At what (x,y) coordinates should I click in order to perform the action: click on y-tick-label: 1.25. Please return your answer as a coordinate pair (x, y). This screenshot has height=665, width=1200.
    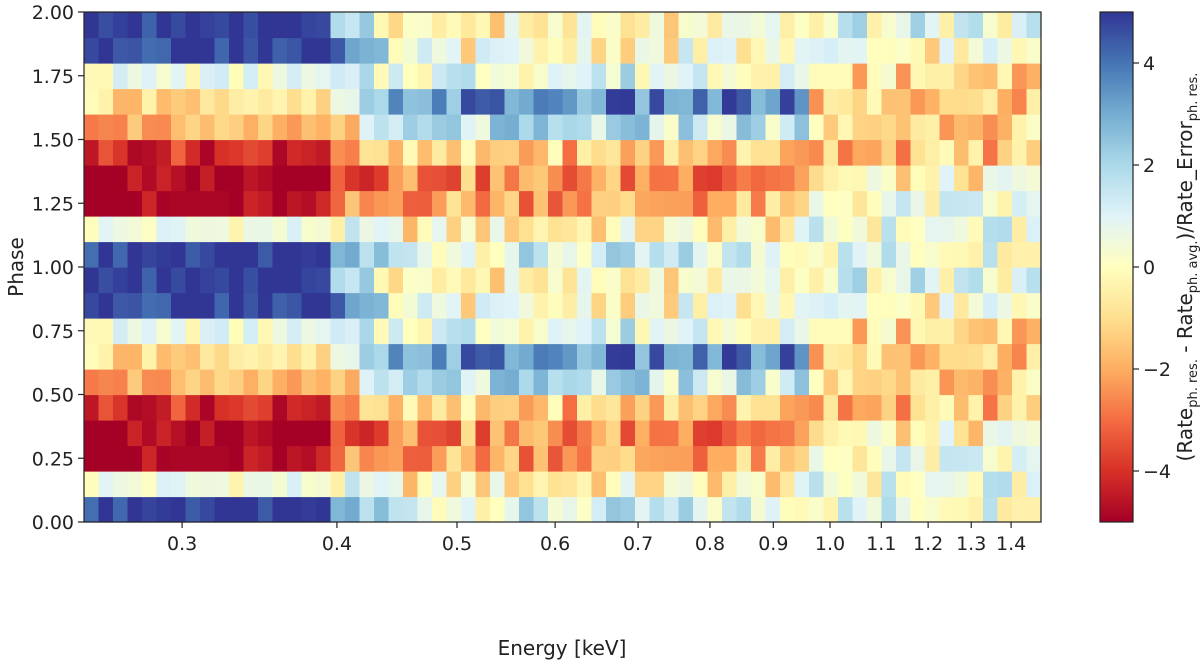
    Looking at the image, I should click on (53, 204).